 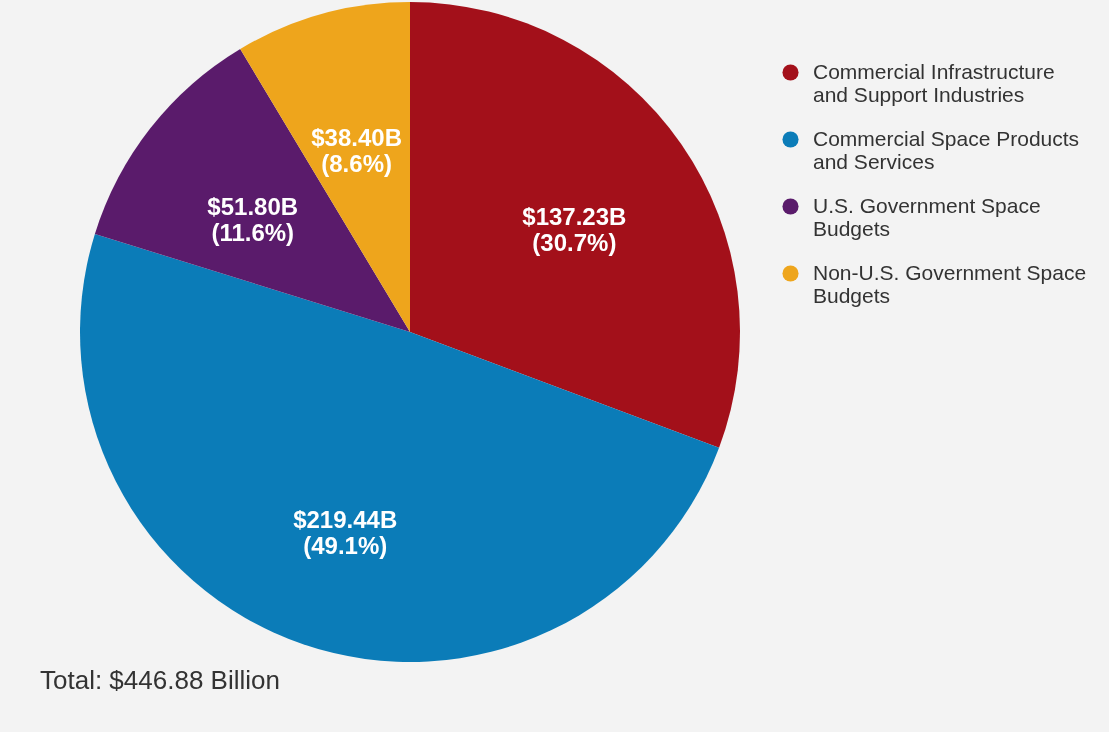 What do you see at coordinates (574, 230) in the screenshot?
I see `data-label: $137.23B (30.7%)` at bounding box center [574, 230].